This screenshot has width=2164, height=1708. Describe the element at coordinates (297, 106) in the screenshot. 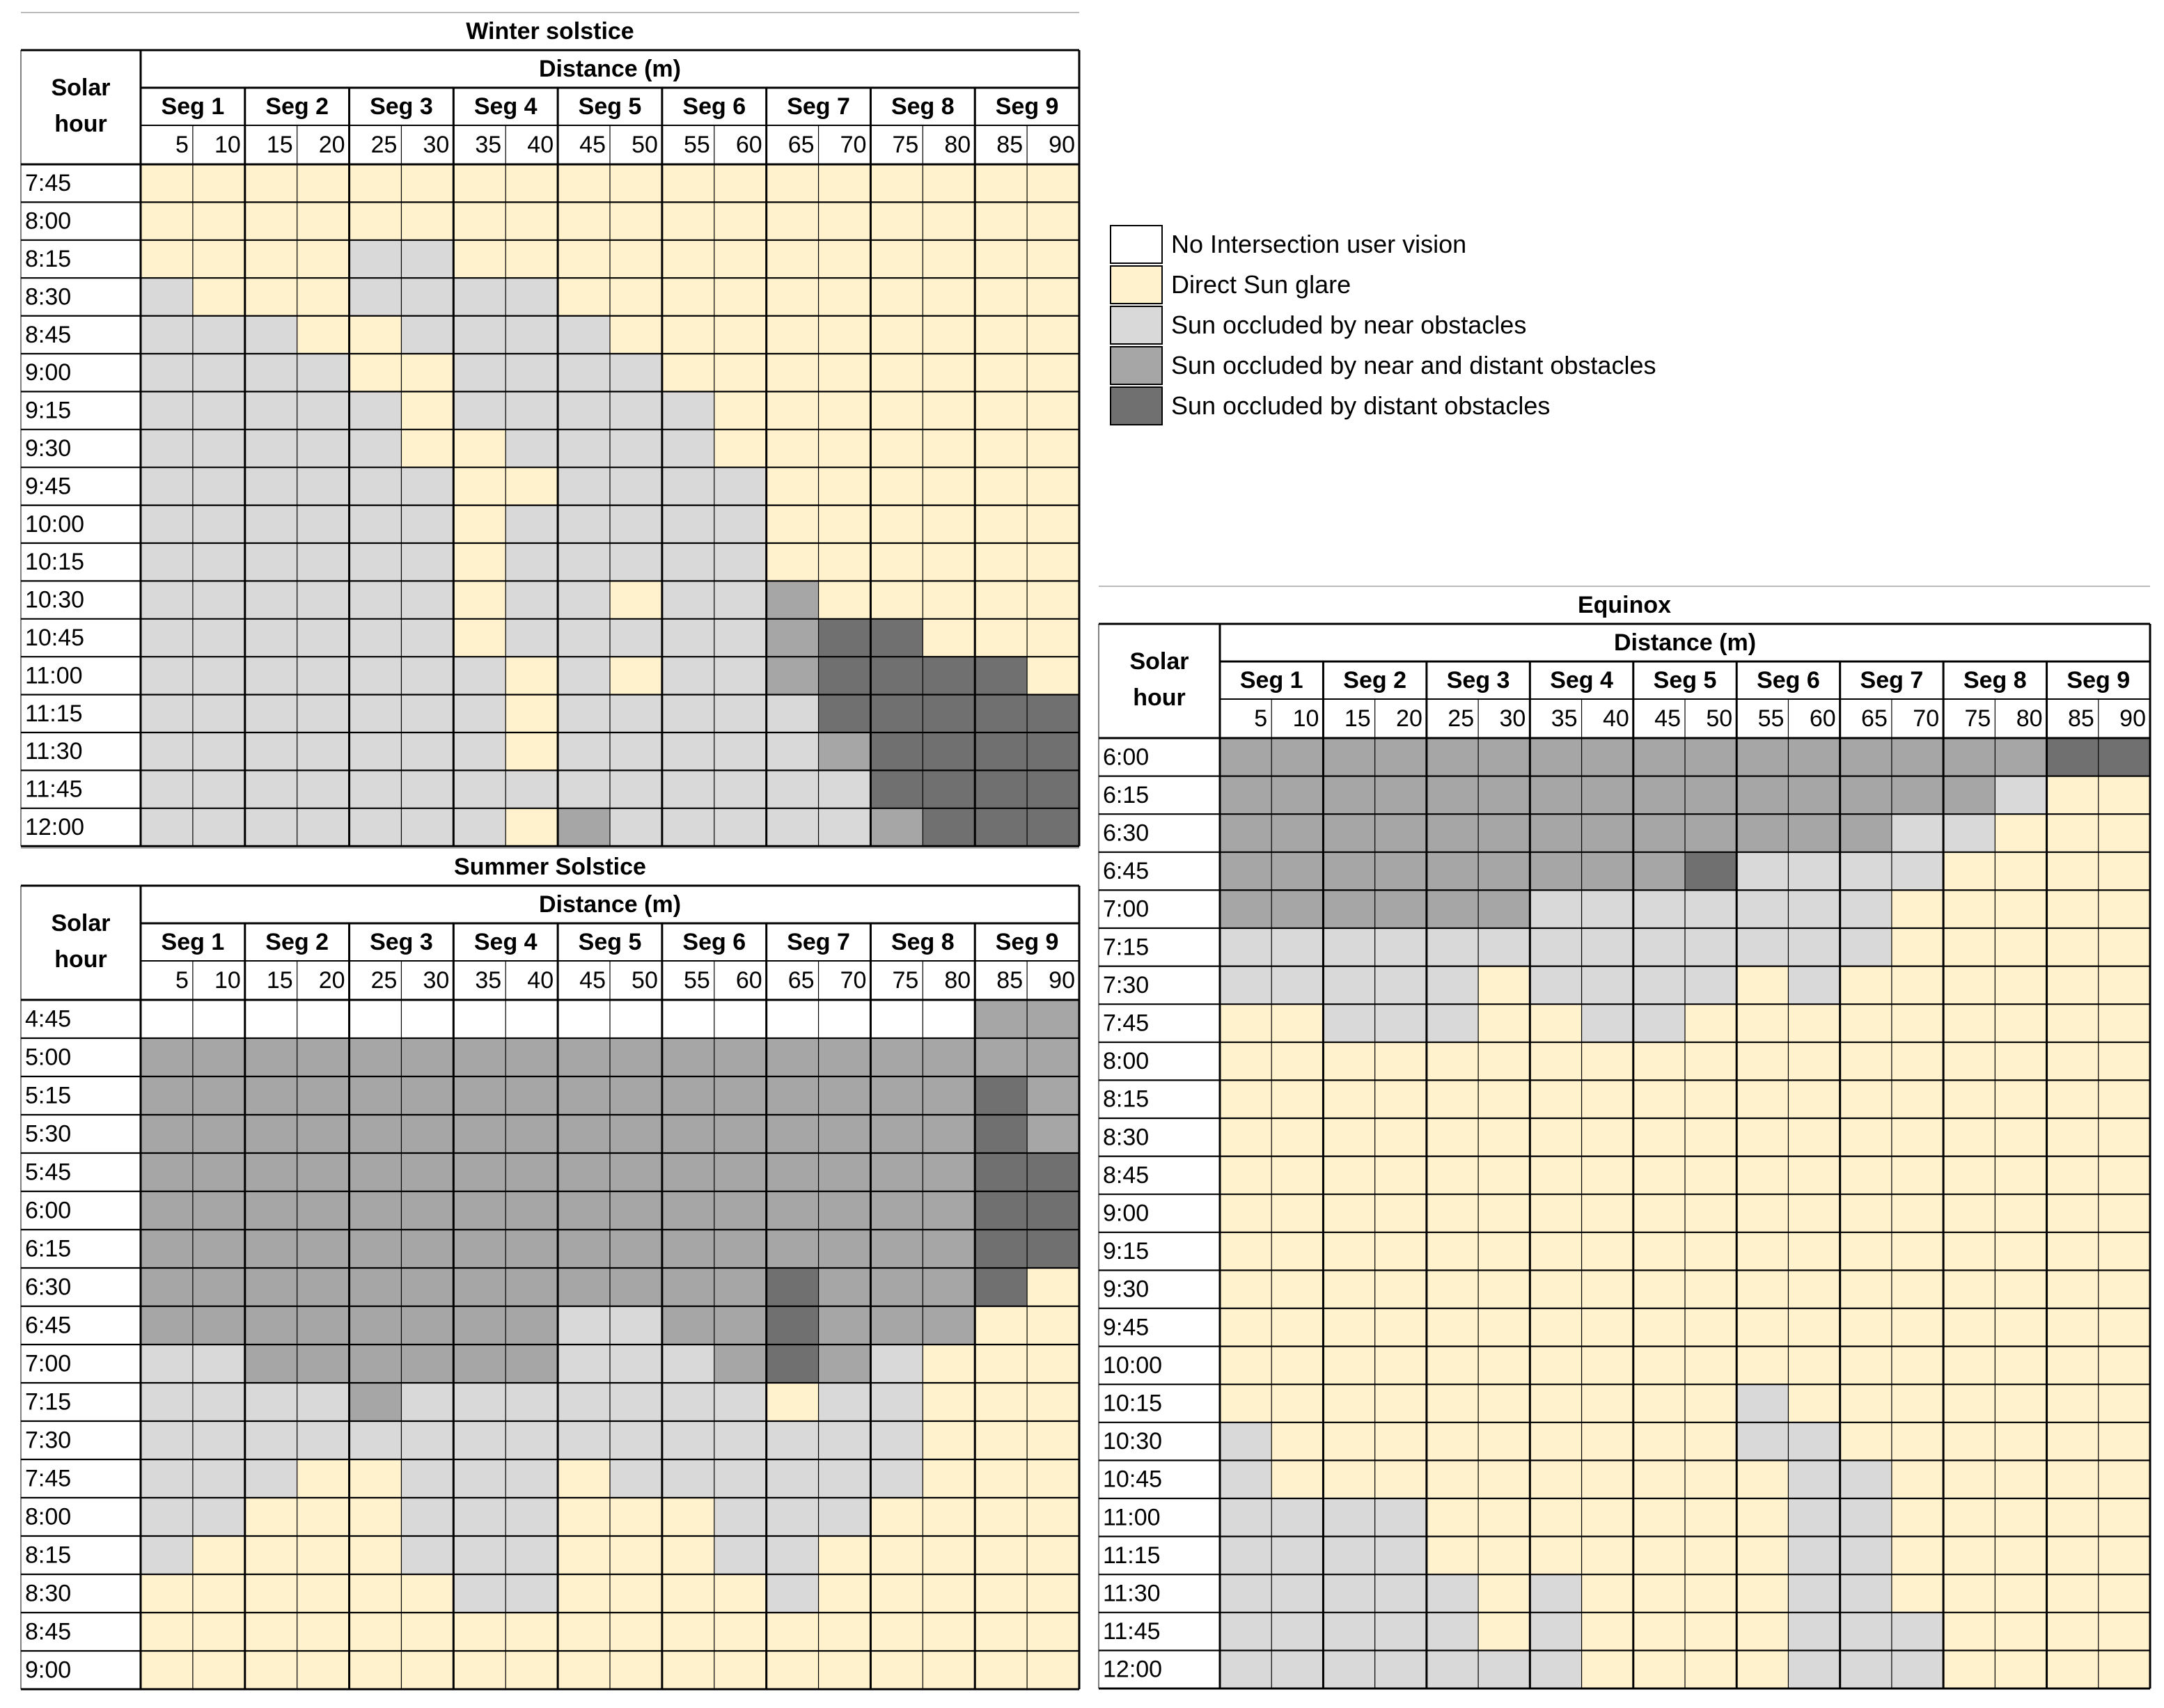

I see `segment-label: Seg 2` at that location.